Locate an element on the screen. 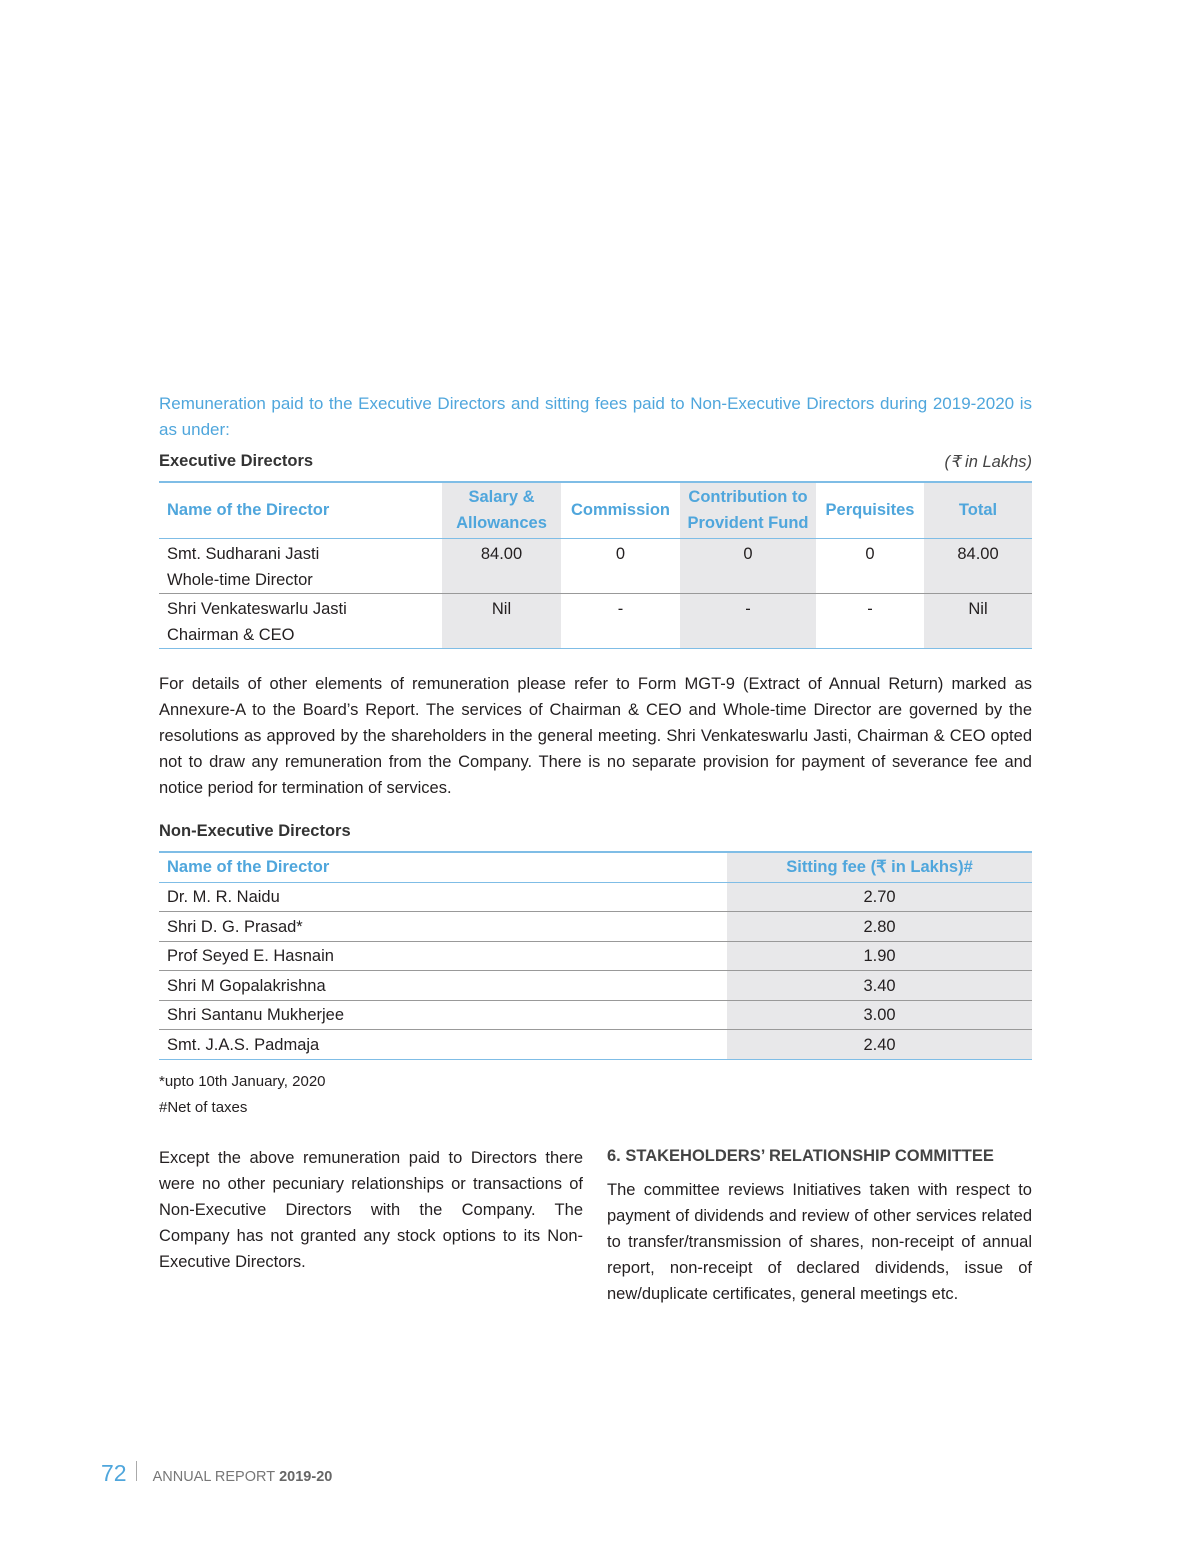 Image resolution: width=1191 pixels, height=1559 pixels. sitting-fee: 3.00 is located at coordinates (879, 1015).